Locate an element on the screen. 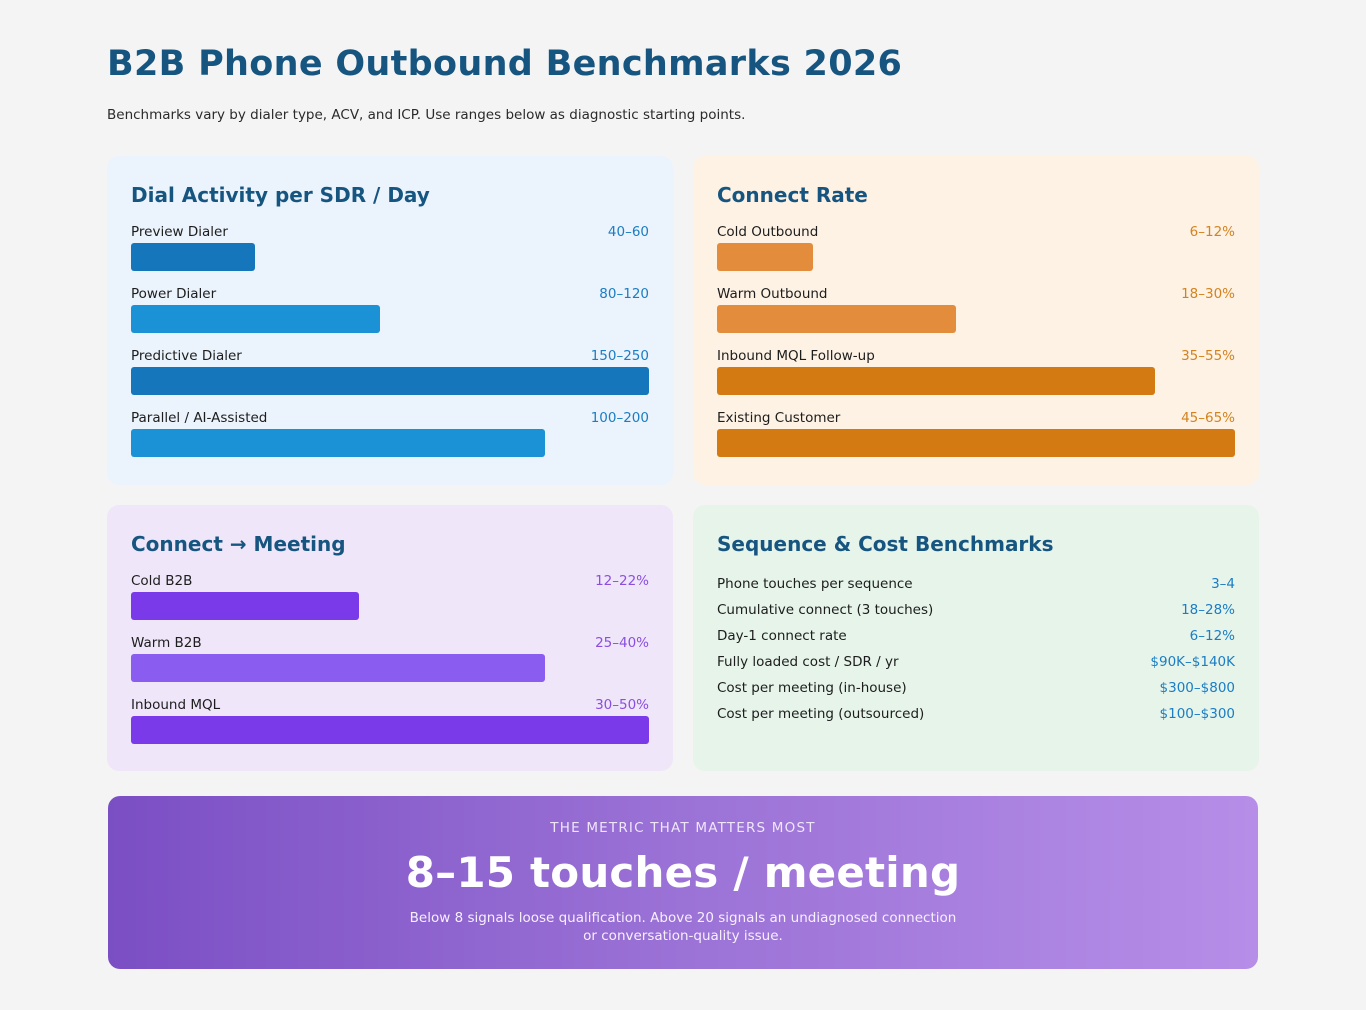 This screenshot has height=1010, width=1366. bar-label: Parallel / AI-Assisted is located at coordinates (199, 418).